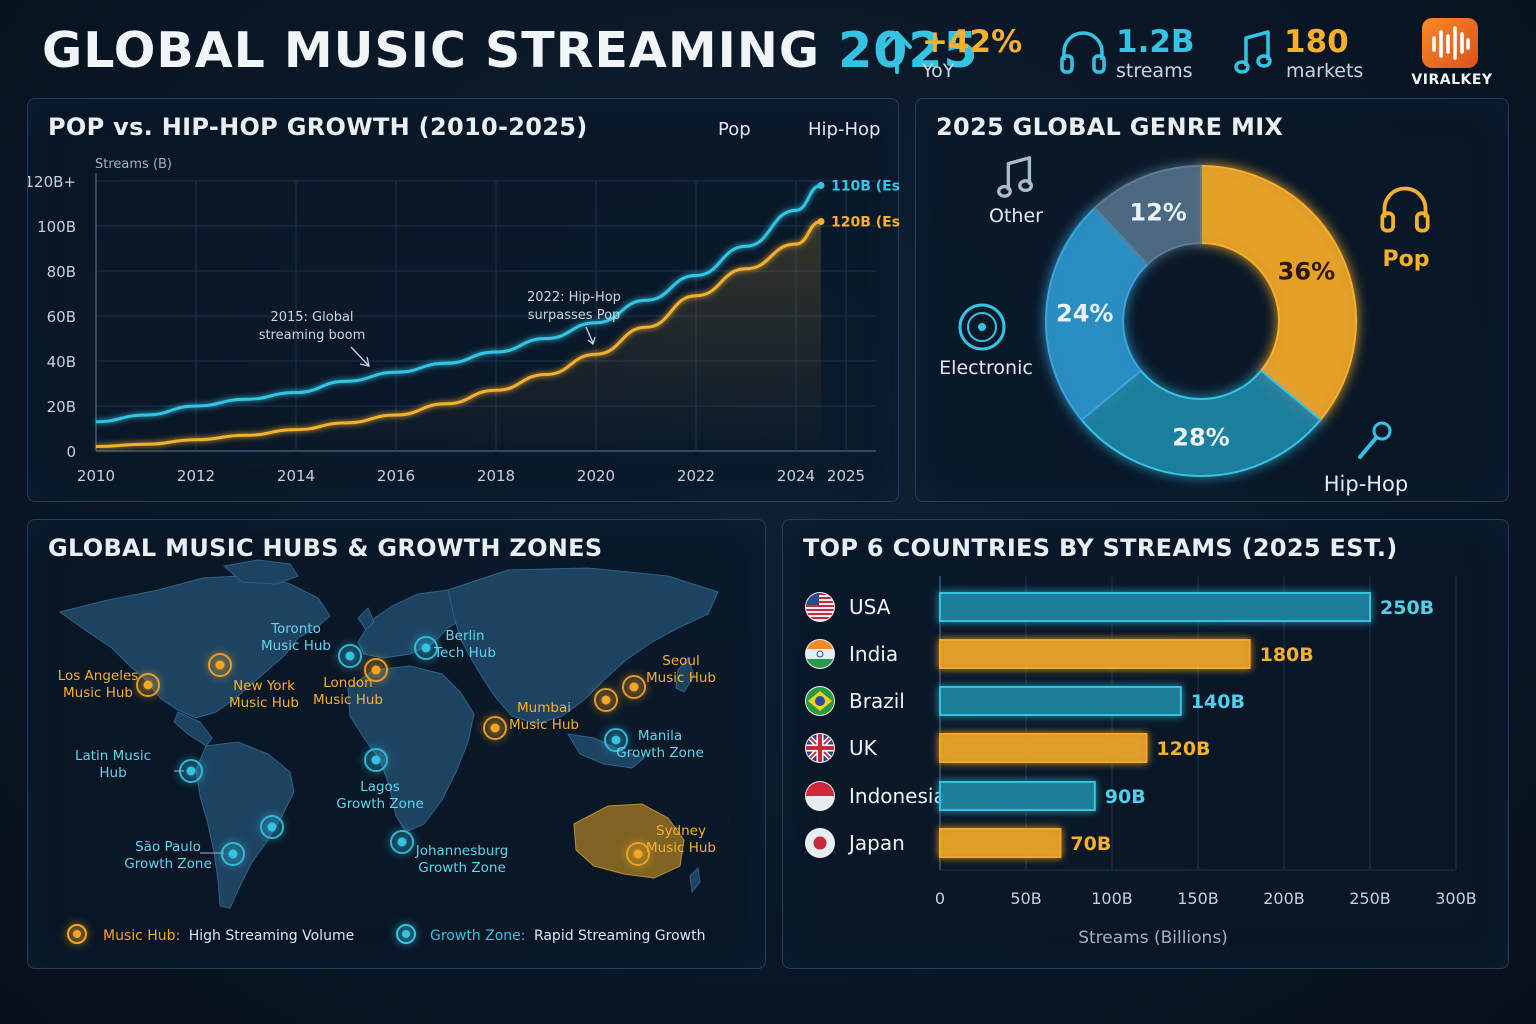 The width and height of the screenshot is (1536, 1024). I want to click on bar-indonesia, so click(1017, 796).